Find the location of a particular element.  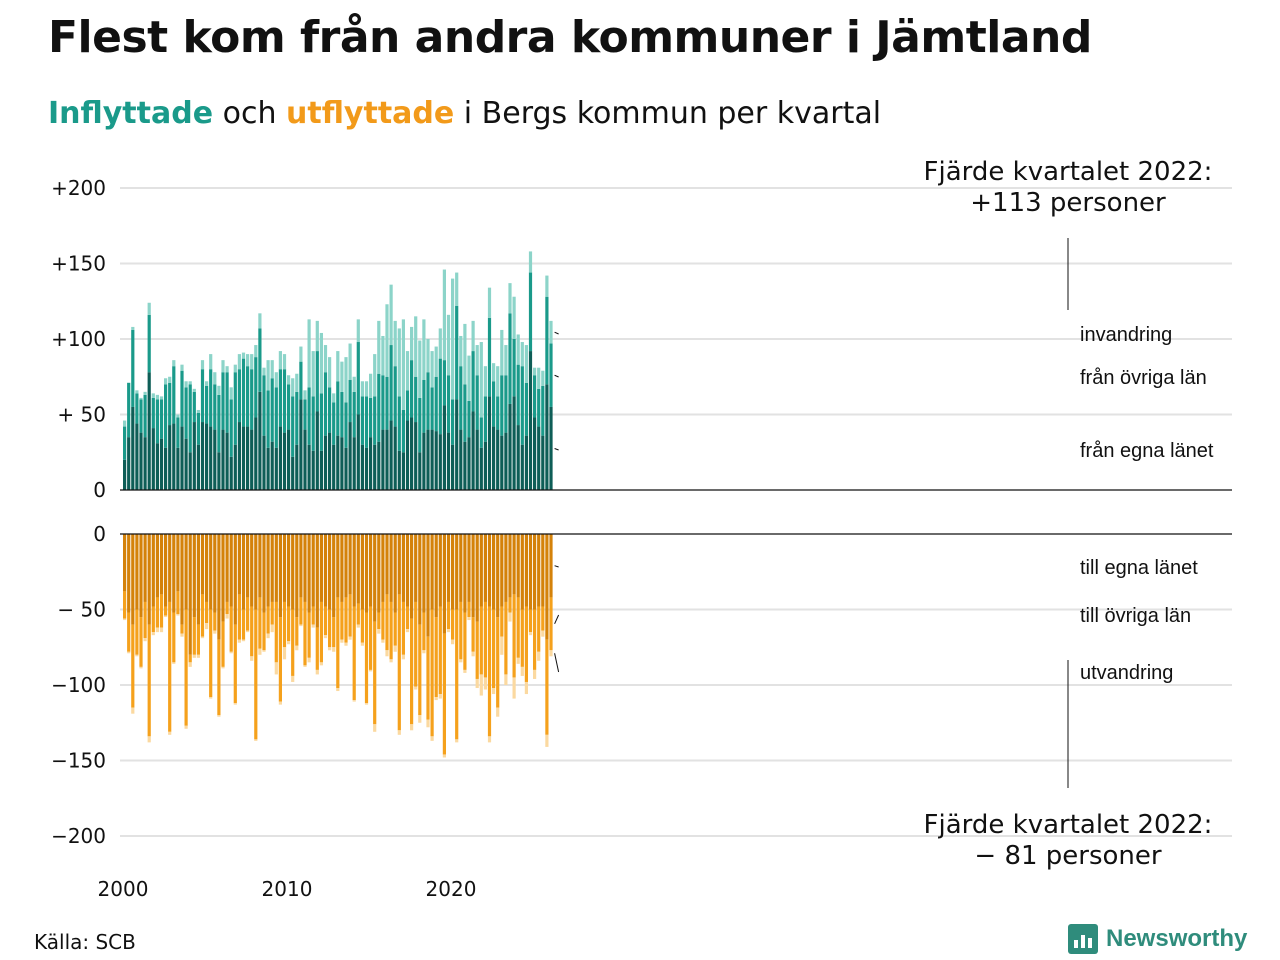

newsworthy-wordmark: Newsworthy is located at coordinates (1177, 938).